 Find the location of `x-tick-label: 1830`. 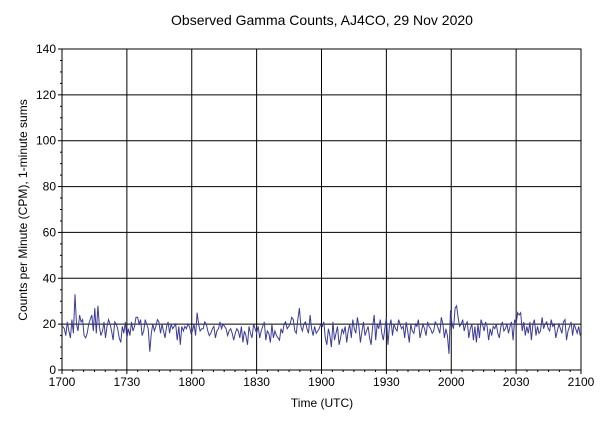

x-tick-label: 1830 is located at coordinates (256, 382).